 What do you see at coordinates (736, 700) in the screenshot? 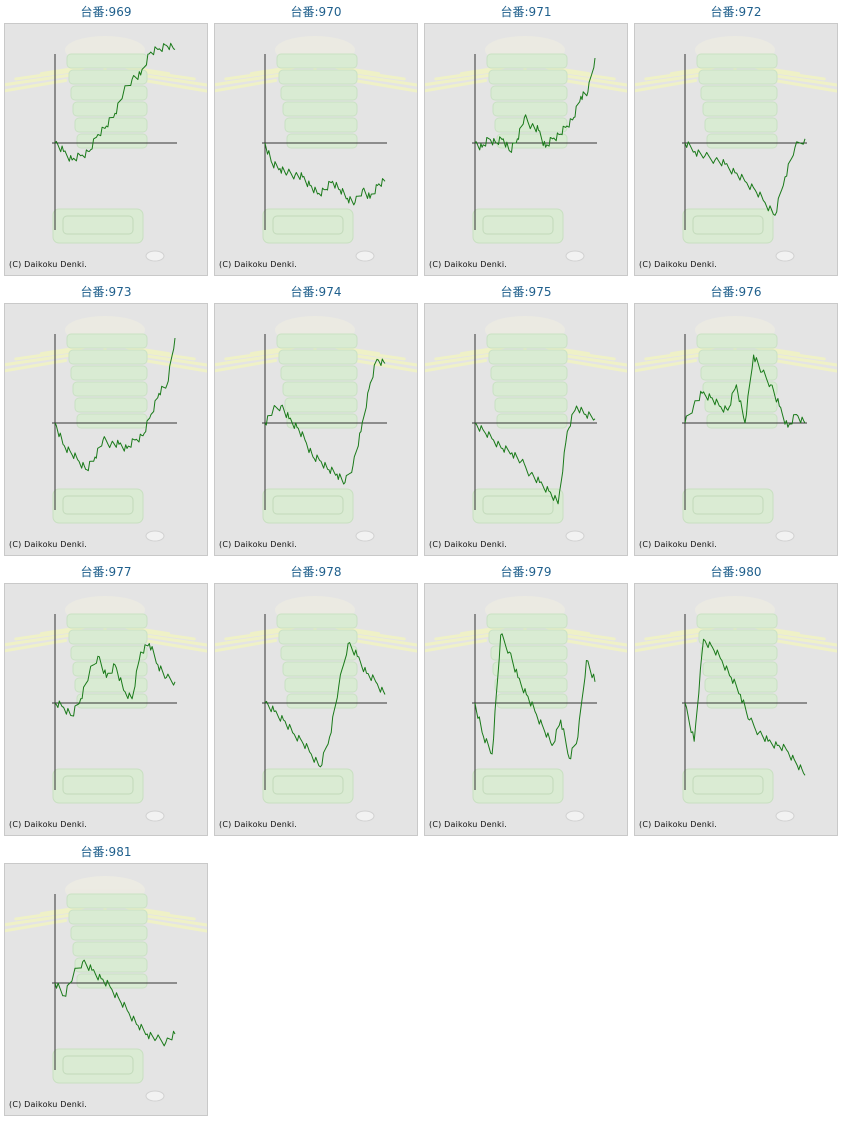
I see `machine-chart-panel: 台番:980 (C) Daikoku Denki.` at bounding box center [736, 700].